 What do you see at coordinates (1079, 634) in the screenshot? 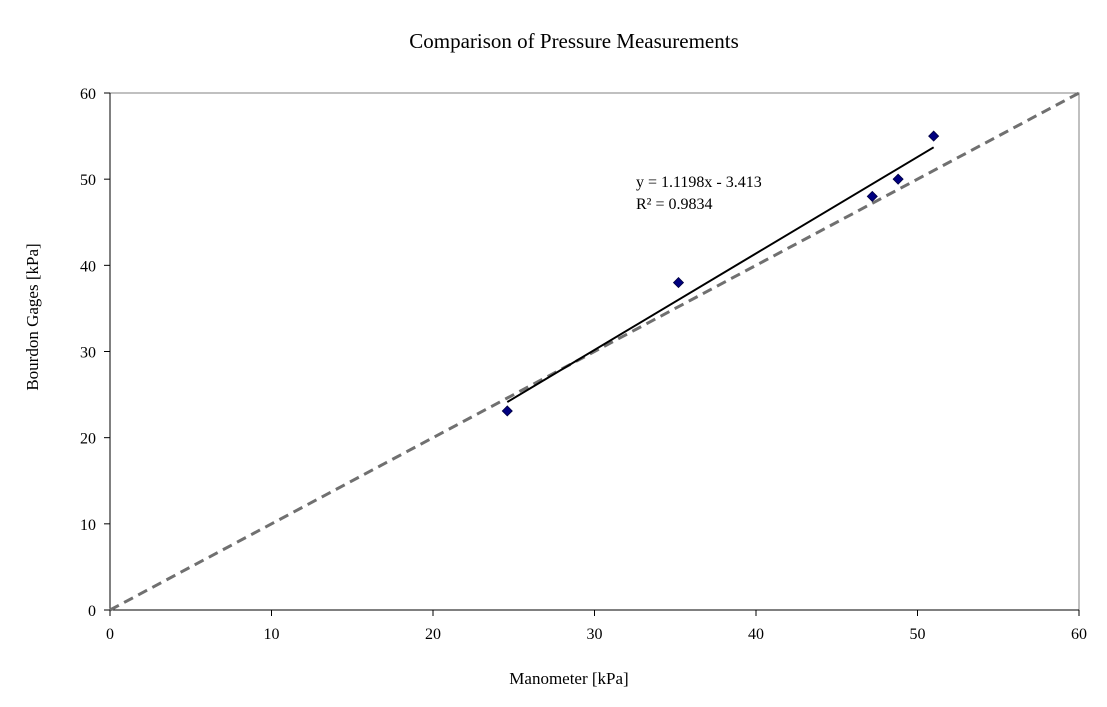
I see `x-tick-label: 60` at bounding box center [1079, 634].